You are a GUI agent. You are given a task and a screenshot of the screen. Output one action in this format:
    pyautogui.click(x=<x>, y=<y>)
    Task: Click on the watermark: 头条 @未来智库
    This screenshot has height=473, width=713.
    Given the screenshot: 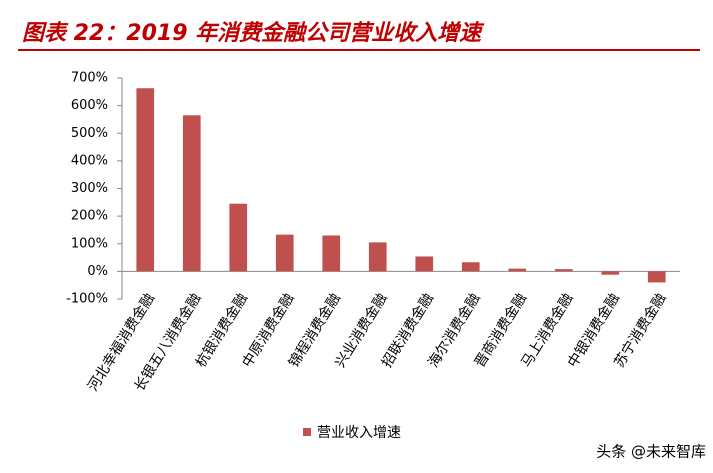 What is the action you would take?
    pyautogui.click(x=651, y=452)
    